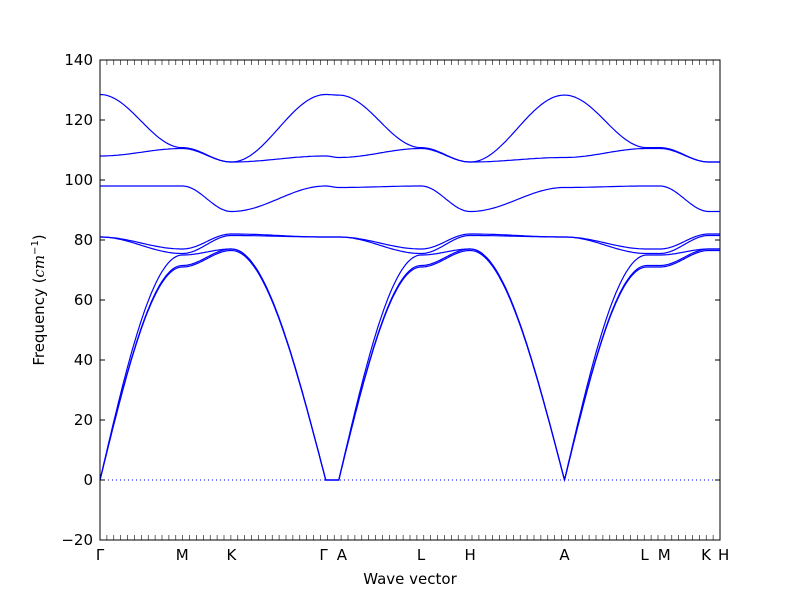 The image size is (800, 600). What do you see at coordinates (88, 480) in the screenshot?
I see `y-tick-label: 0` at bounding box center [88, 480].